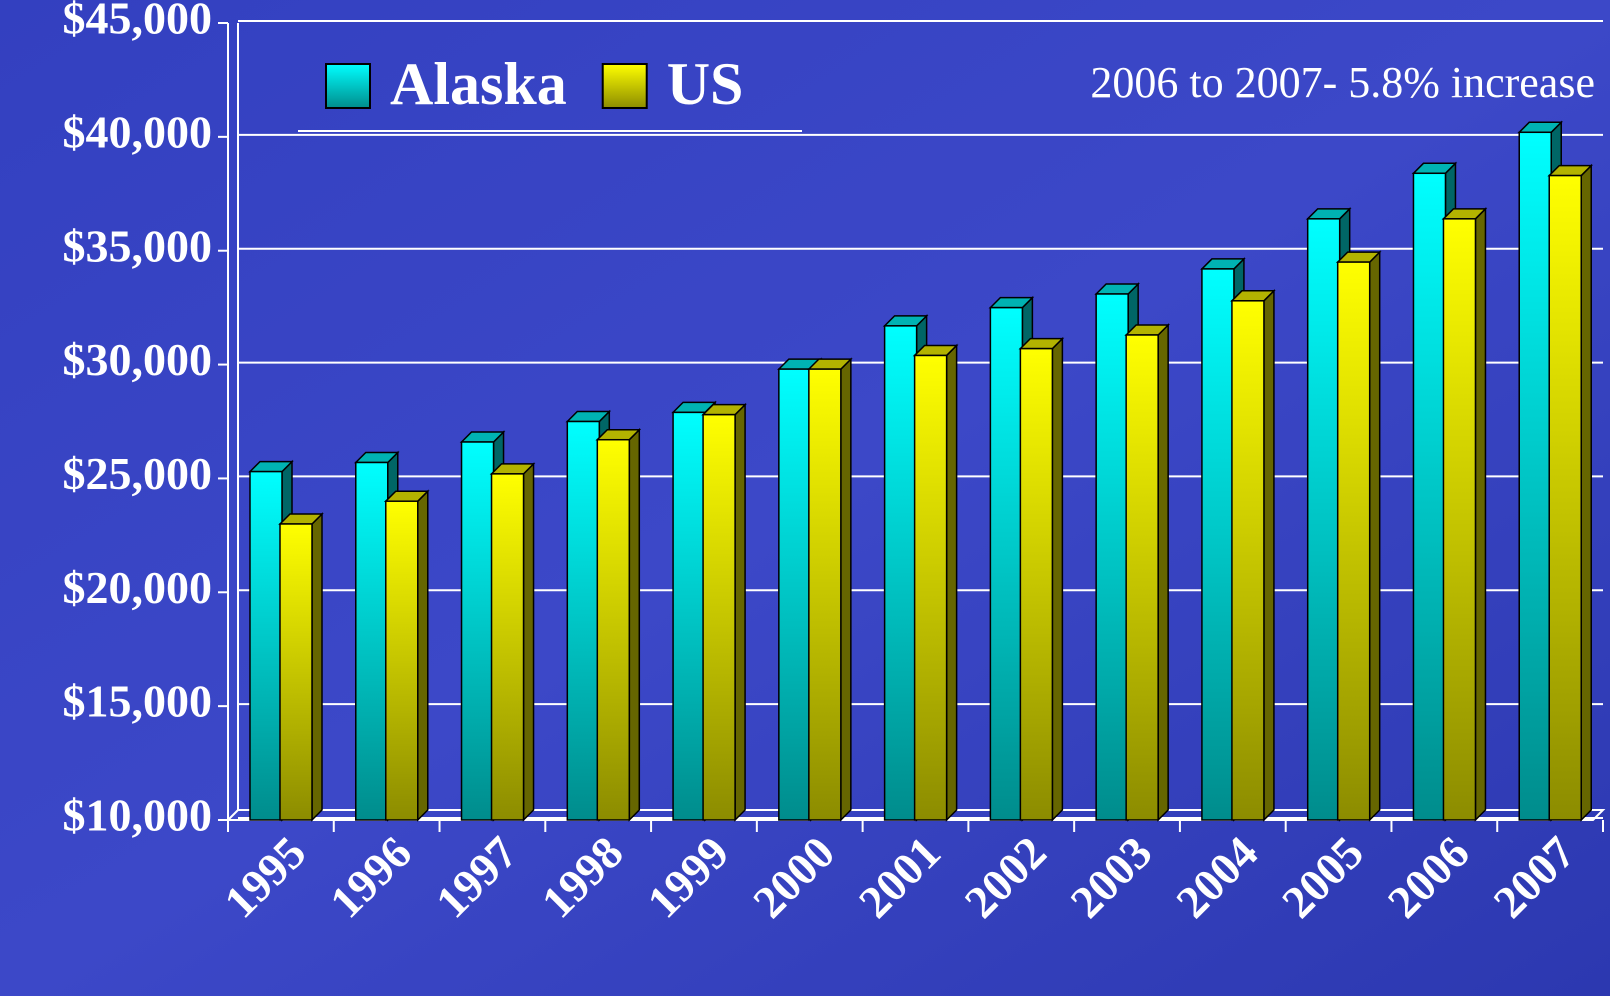 The width and height of the screenshot is (1610, 996). Describe the element at coordinates (138, 131) in the screenshot. I see `y-tick-label: $40,000` at that location.